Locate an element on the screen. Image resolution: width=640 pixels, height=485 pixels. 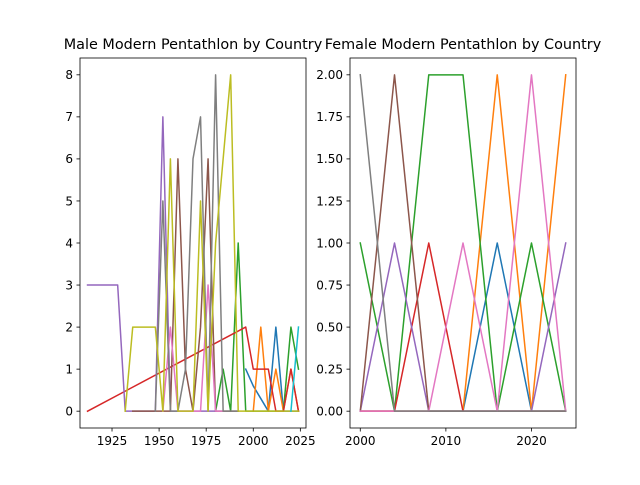
male-y-tick-label: 8 is located at coordinates (69, 75).